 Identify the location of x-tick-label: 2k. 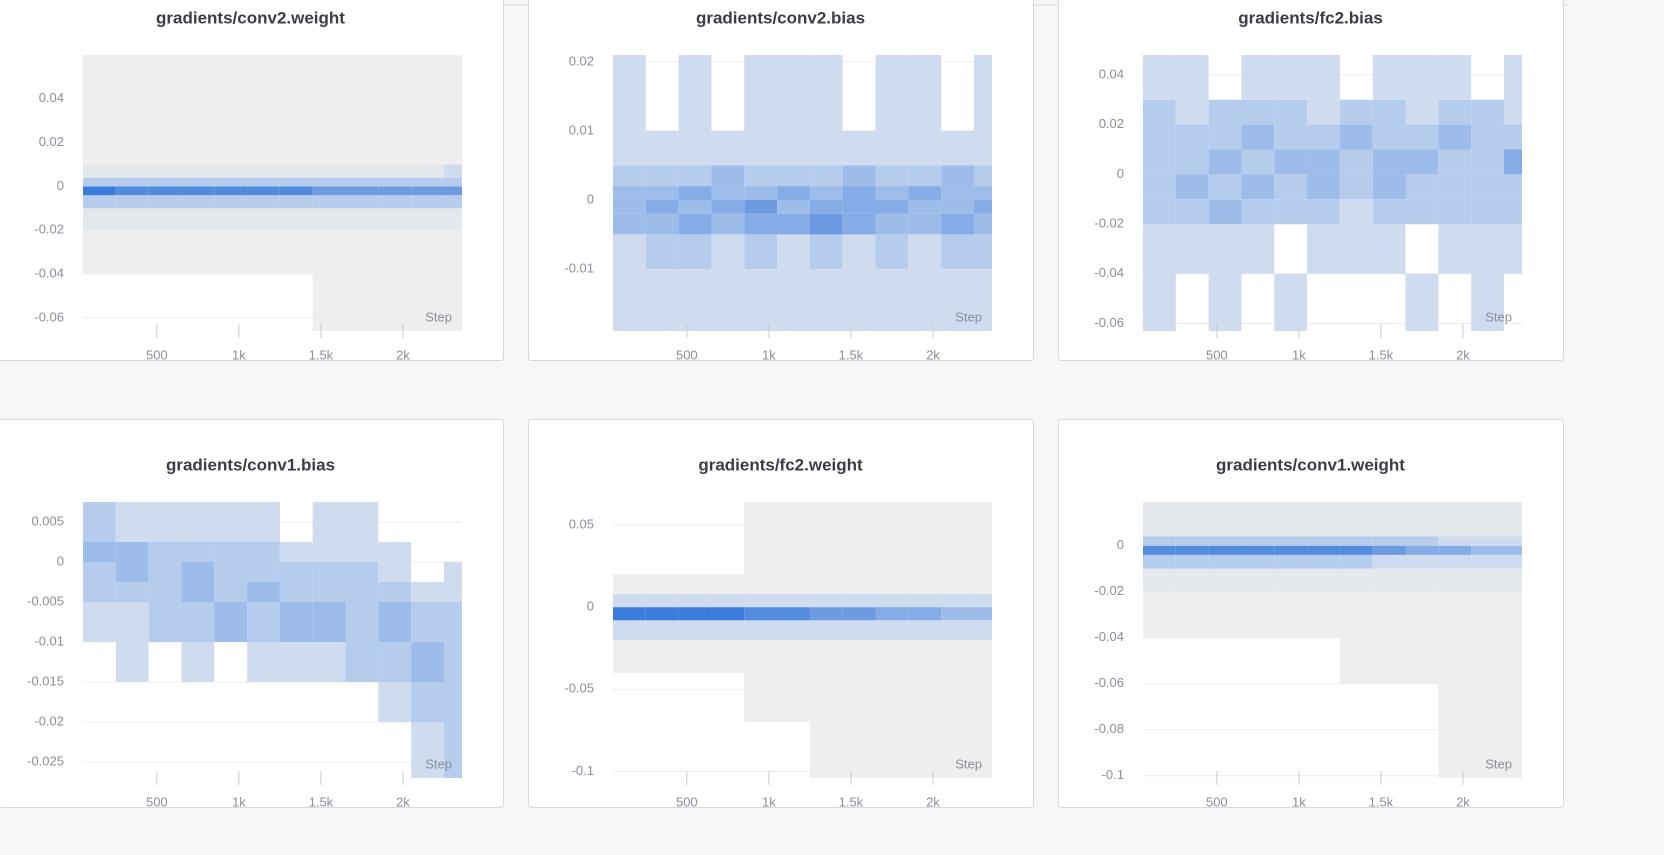
(933, 801).